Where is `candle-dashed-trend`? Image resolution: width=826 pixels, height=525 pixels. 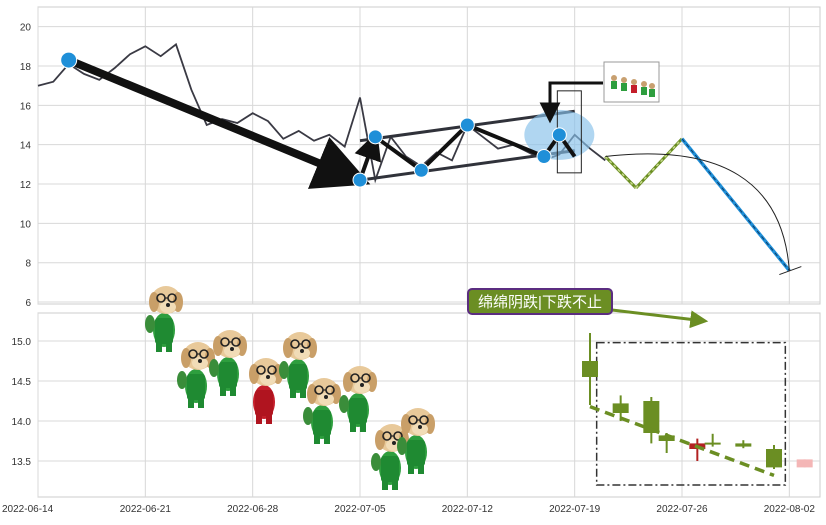 candle-dashed-trend is located at coordinates (682, 441).